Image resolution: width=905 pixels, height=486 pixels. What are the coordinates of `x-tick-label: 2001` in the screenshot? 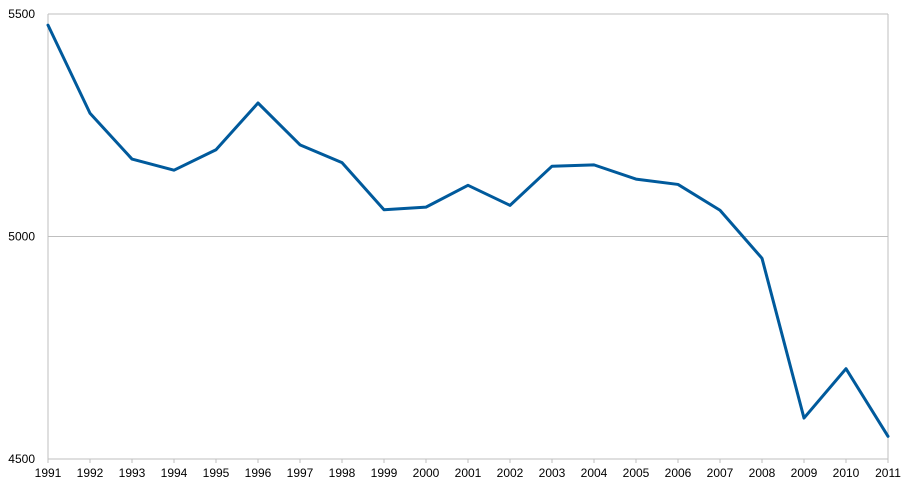 It's located at (468, 473).